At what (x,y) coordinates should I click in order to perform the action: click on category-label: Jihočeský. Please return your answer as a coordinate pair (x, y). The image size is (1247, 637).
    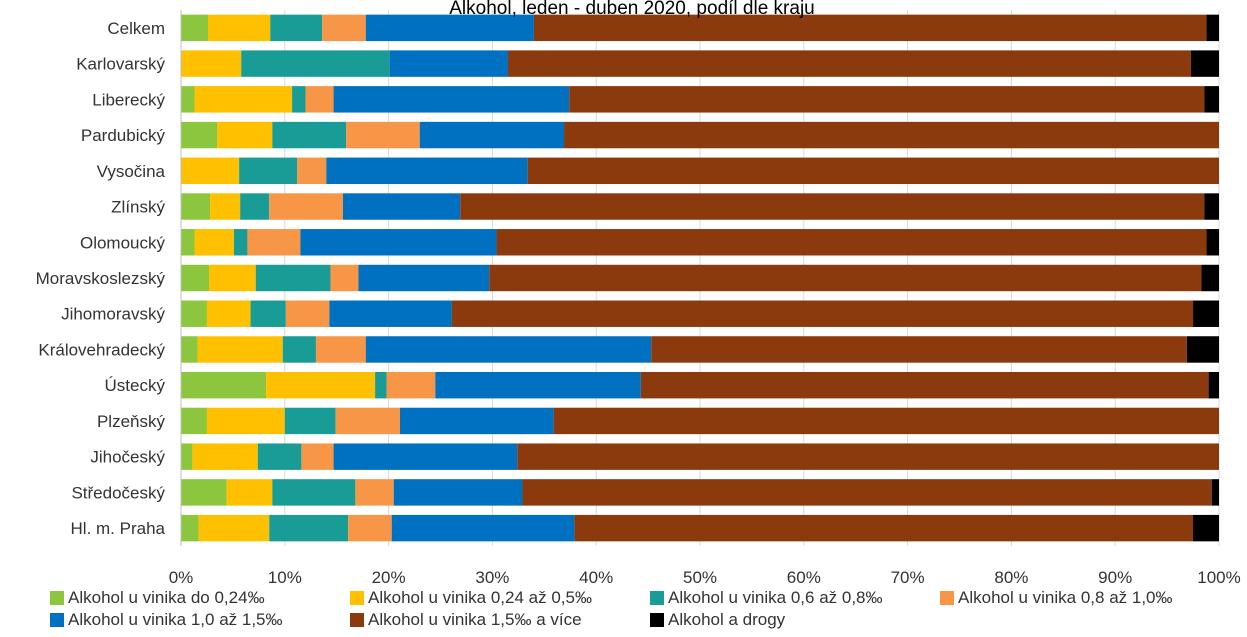
    Looking at the image, I should click on (127, 457).